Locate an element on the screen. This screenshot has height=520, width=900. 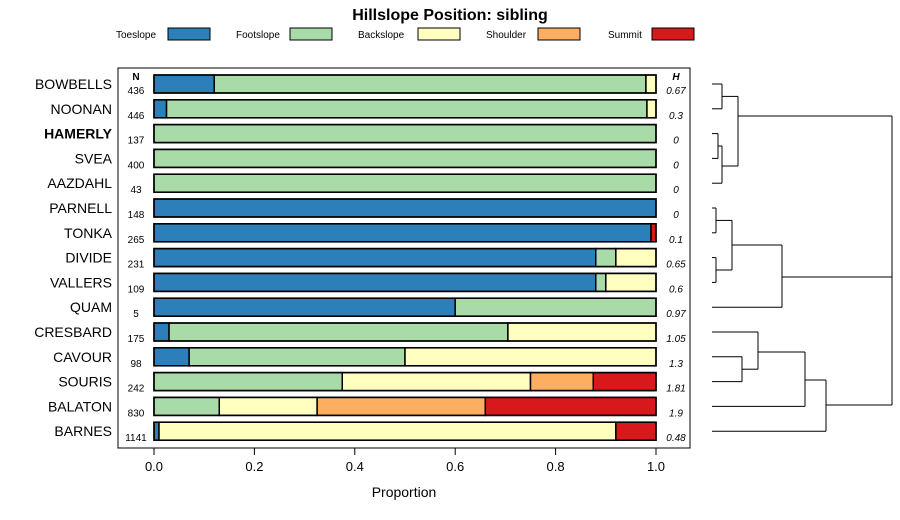
chart-title: Hillslope Position: sibling is located at coordinates (450, 15).